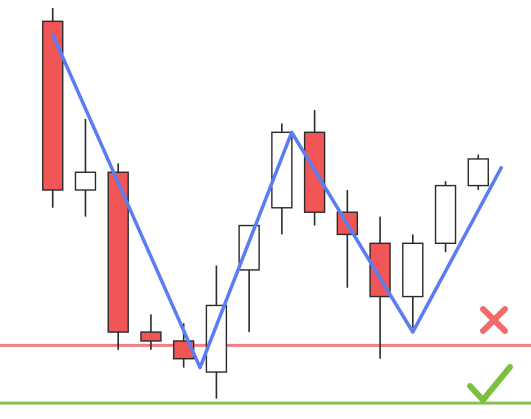  I want to click on x-icon-stroke, so click(494, 320).